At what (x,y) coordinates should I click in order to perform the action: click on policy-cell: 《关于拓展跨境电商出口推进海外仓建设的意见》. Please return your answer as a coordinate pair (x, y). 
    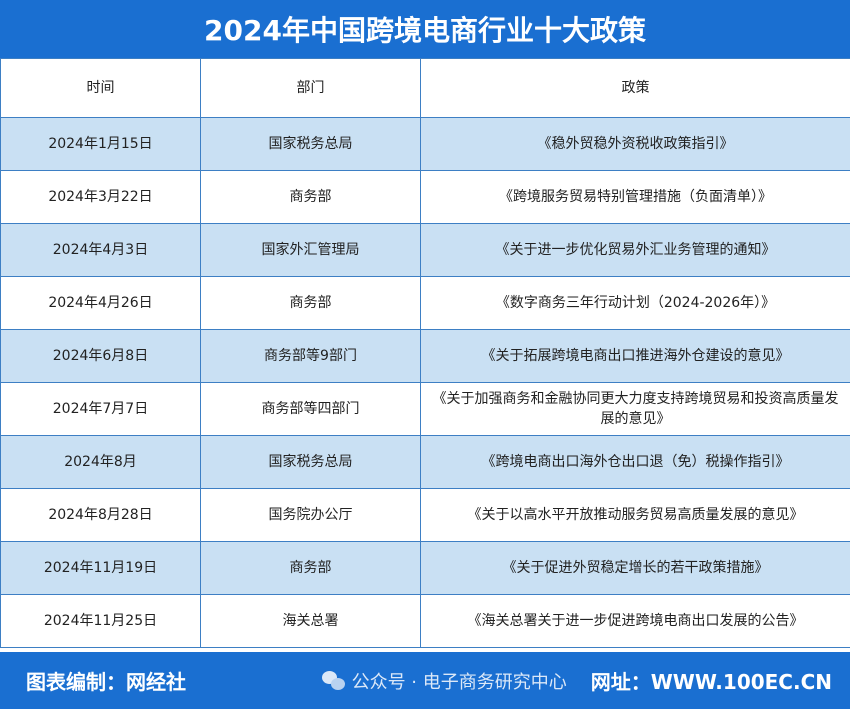
    Looking at the image, I should click on (635, 356).